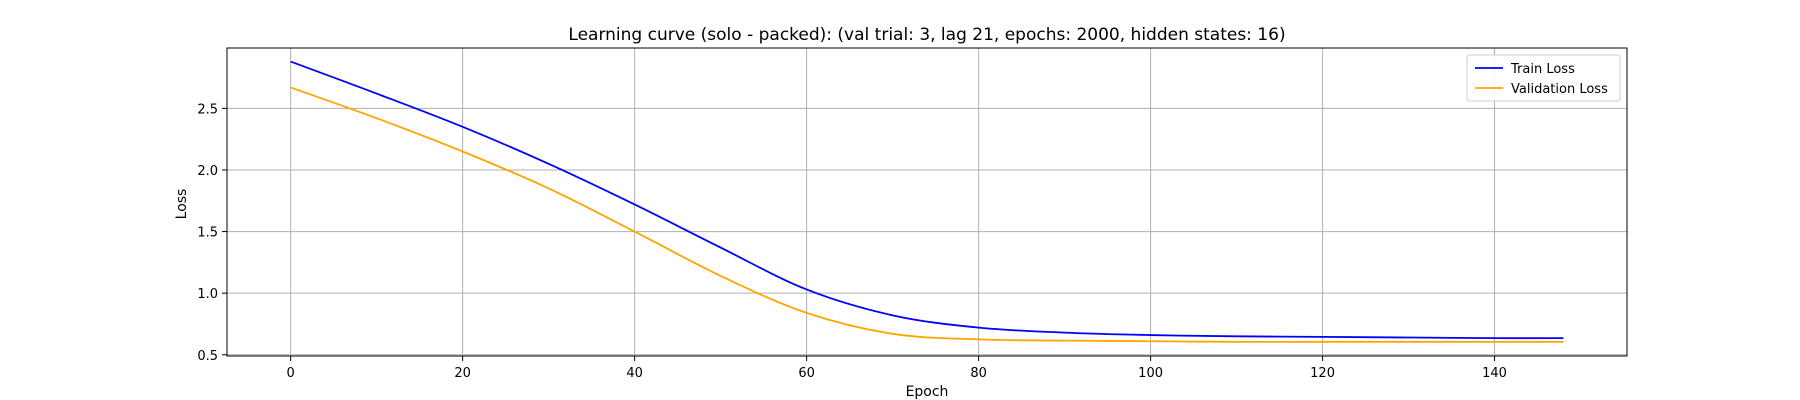 Image resolution: width=1800 pixels, height=400 pixels. What do you see at coordinates (462, 373) in the screenshot?
I see `x-tick-label: 20` at bounding box center [462, 373].